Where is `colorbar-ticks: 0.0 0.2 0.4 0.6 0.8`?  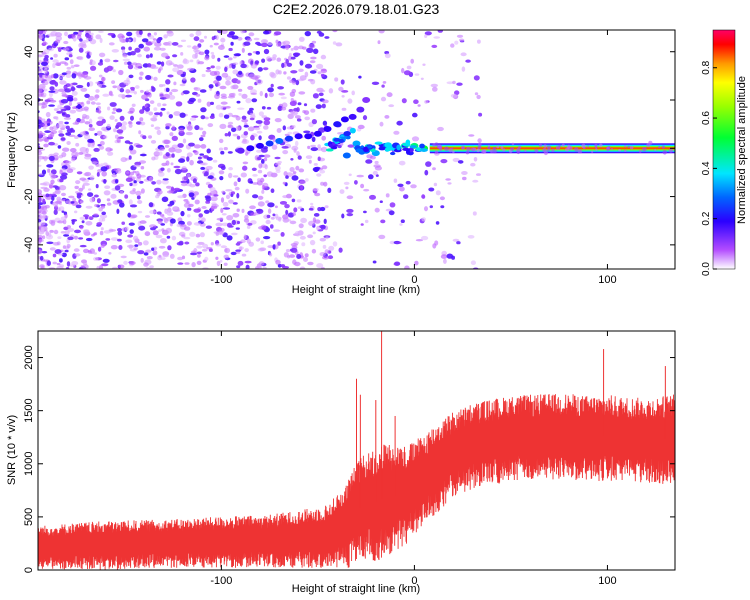 colorbar-ticks: 0.0 0.2 0.4 0.6 0.8 is located at coordinates (709, 168).